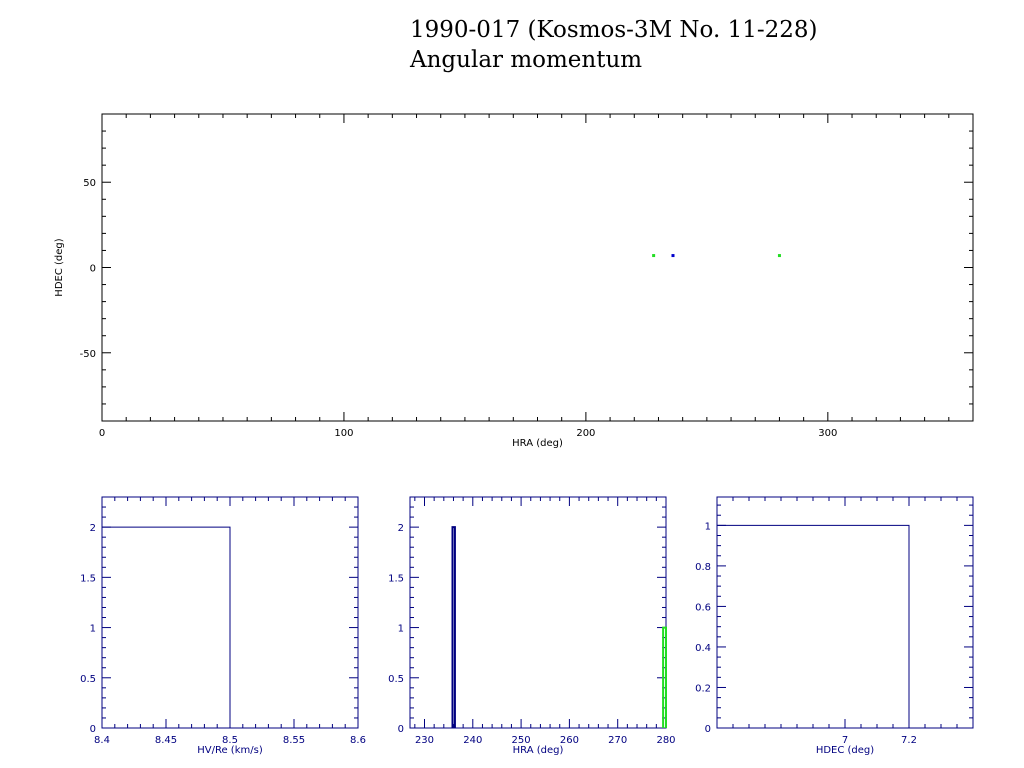 The height and width of the screenshot is (768, 1024). I want to click on hra-histogram: 230 240 250 260 270 280 0 0.5 1 1.5 2 HRA (deg), so click(532, 626).